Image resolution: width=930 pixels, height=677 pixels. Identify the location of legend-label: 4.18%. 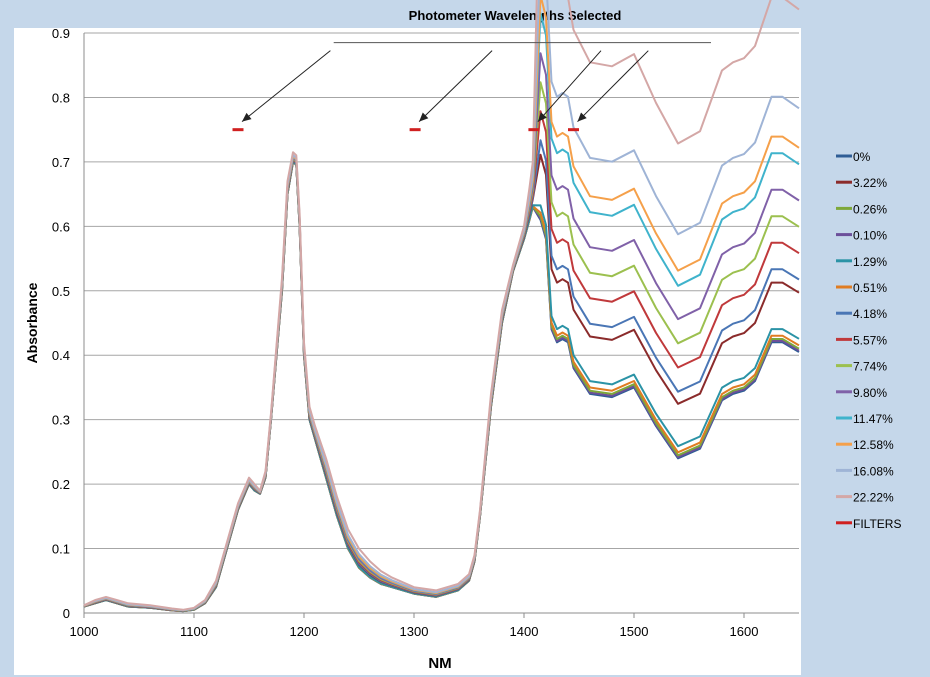
(870, 314).